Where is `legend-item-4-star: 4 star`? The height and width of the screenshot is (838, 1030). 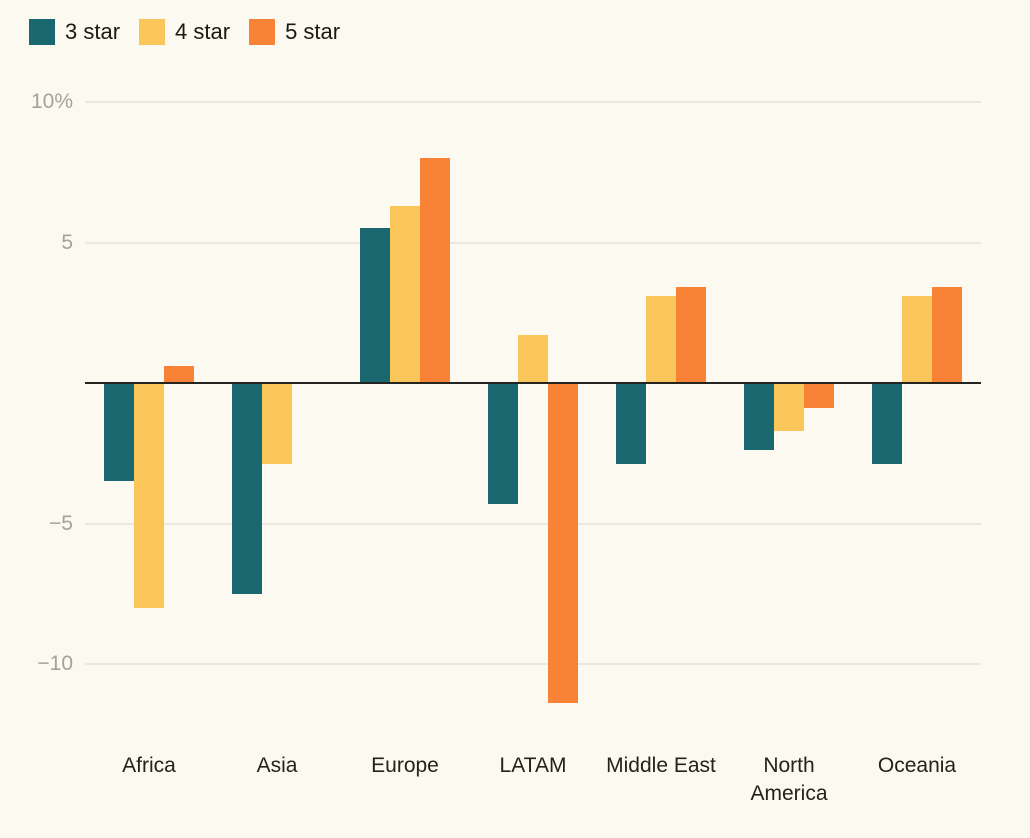 legend-item-4-star: 4 star is located at coordinates (184, 32).